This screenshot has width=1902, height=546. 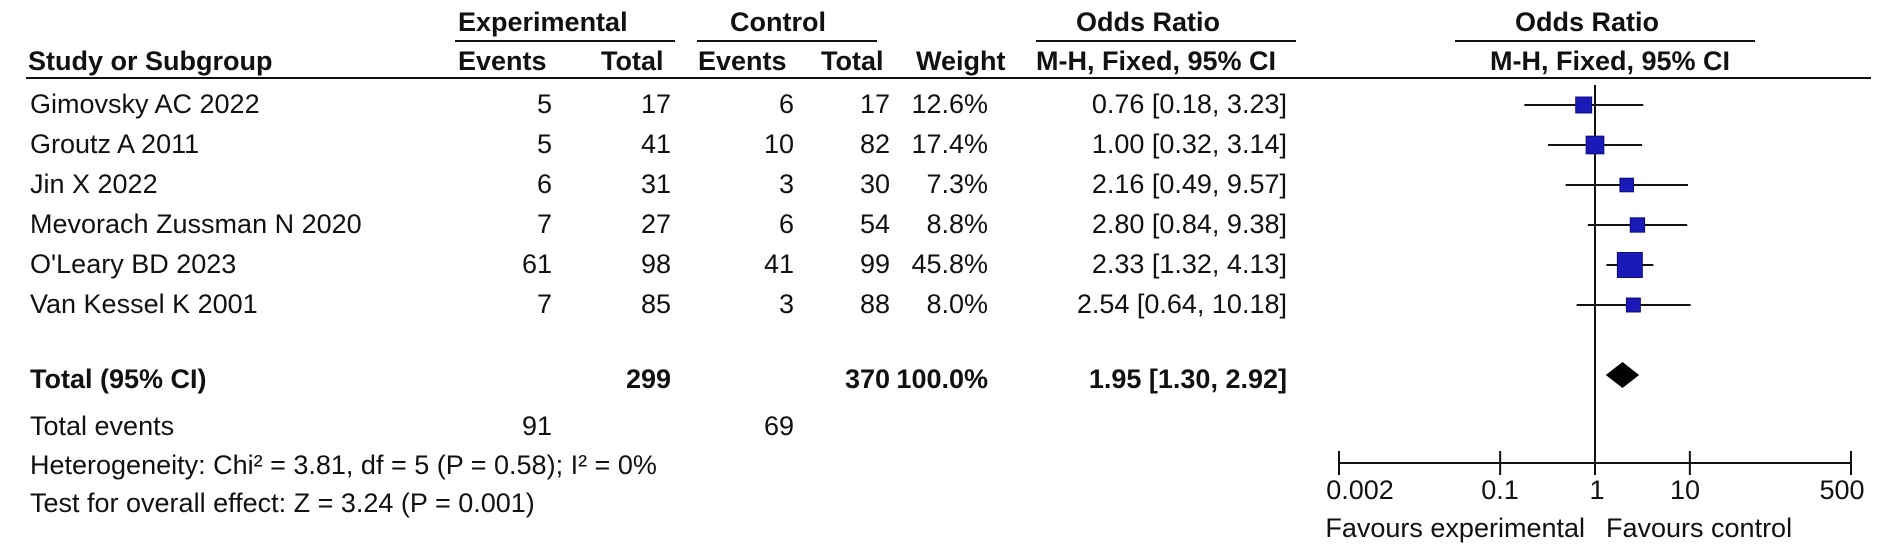 I want to click on study-name: Jin X 2022, so click(x=94, y=184).